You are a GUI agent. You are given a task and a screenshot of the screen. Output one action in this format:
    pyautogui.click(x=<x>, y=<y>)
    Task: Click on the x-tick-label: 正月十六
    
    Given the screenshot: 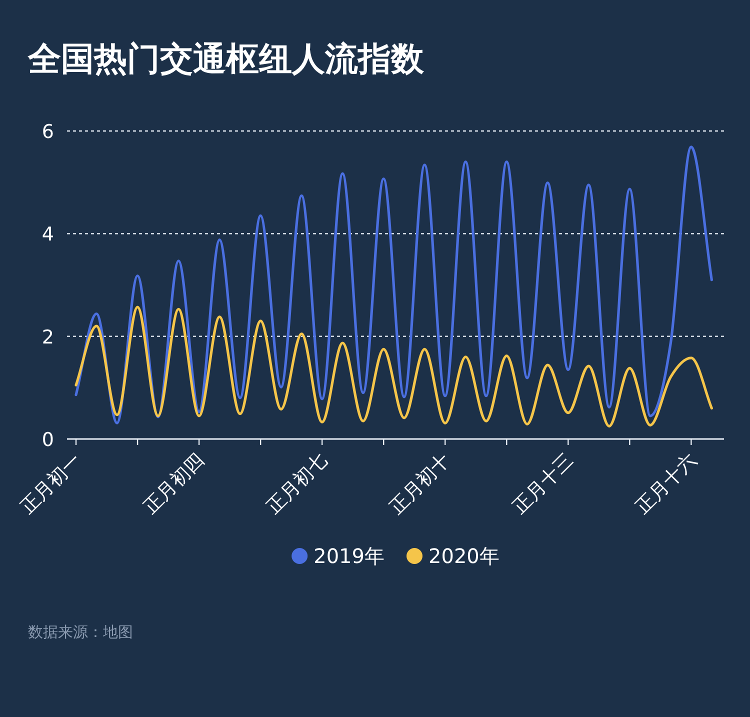 What is the action you would take?
    pyautogui.click(x=666, y=483)
    